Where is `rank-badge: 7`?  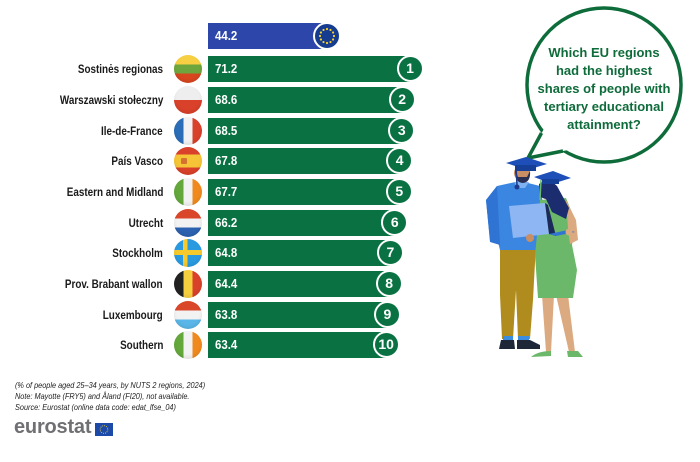
rank-badge: 7 is located at coordinates (390, 252).